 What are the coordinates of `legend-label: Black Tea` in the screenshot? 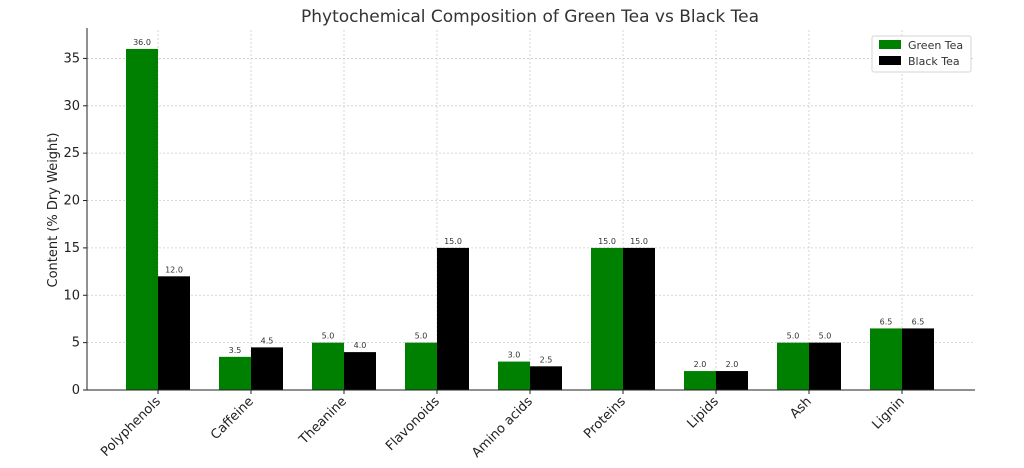 It's located at (934, 61).